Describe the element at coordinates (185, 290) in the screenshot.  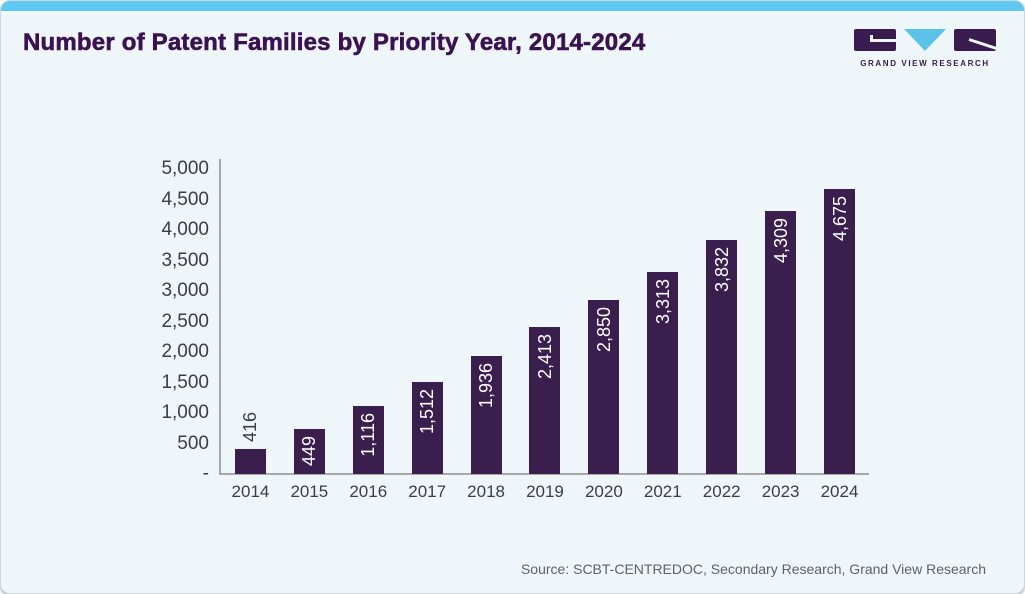
I see `y-tick-label: 3,000` at that location.